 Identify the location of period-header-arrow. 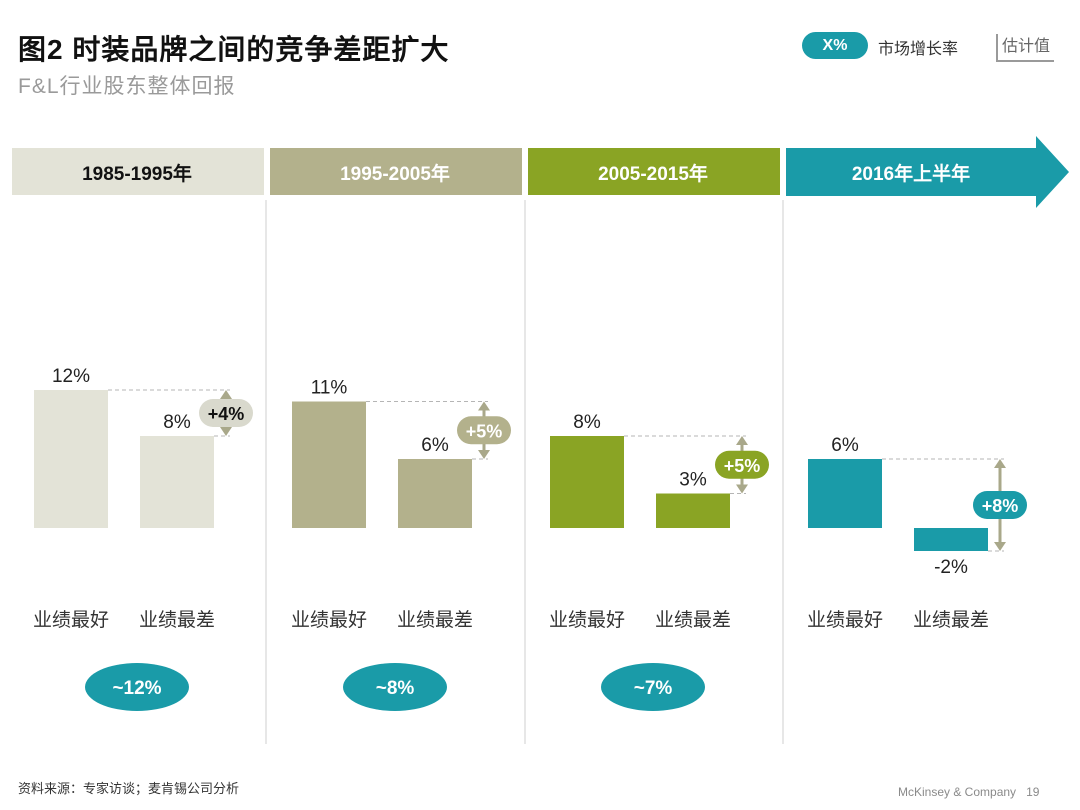
(927, 172).